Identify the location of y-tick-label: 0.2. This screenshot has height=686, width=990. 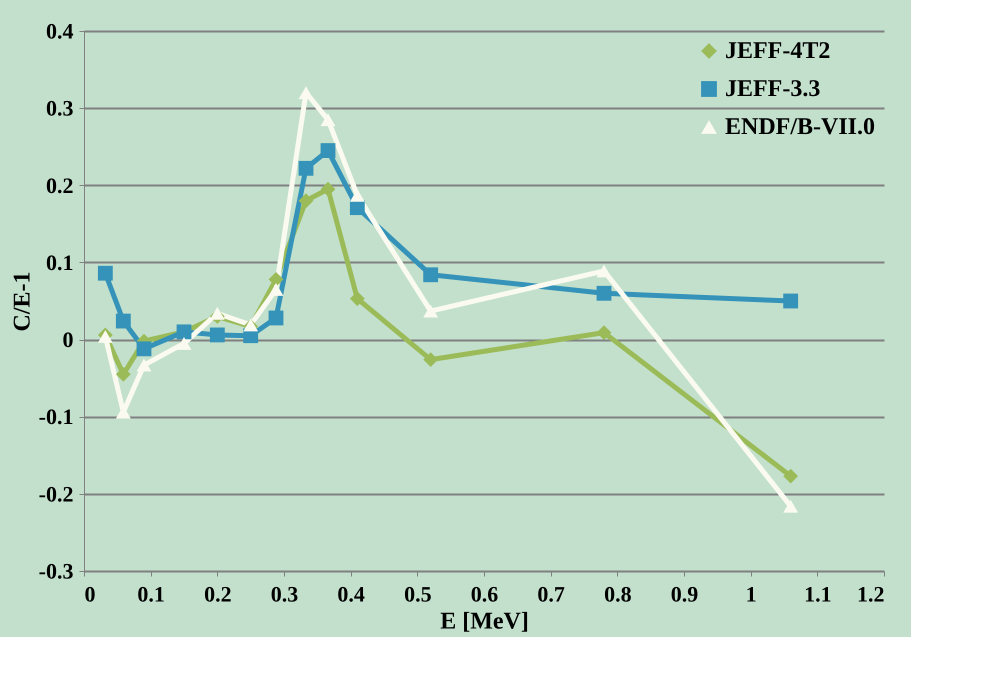
(60, 185).